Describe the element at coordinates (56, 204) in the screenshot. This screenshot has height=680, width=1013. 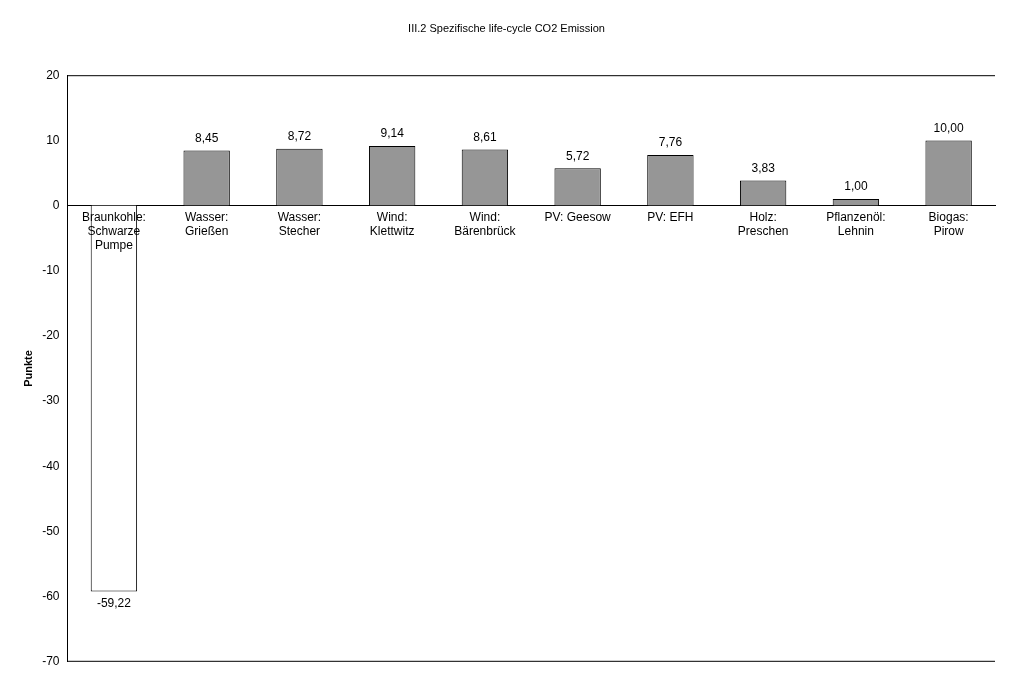
I see `y-tick-label: 0` at that location.